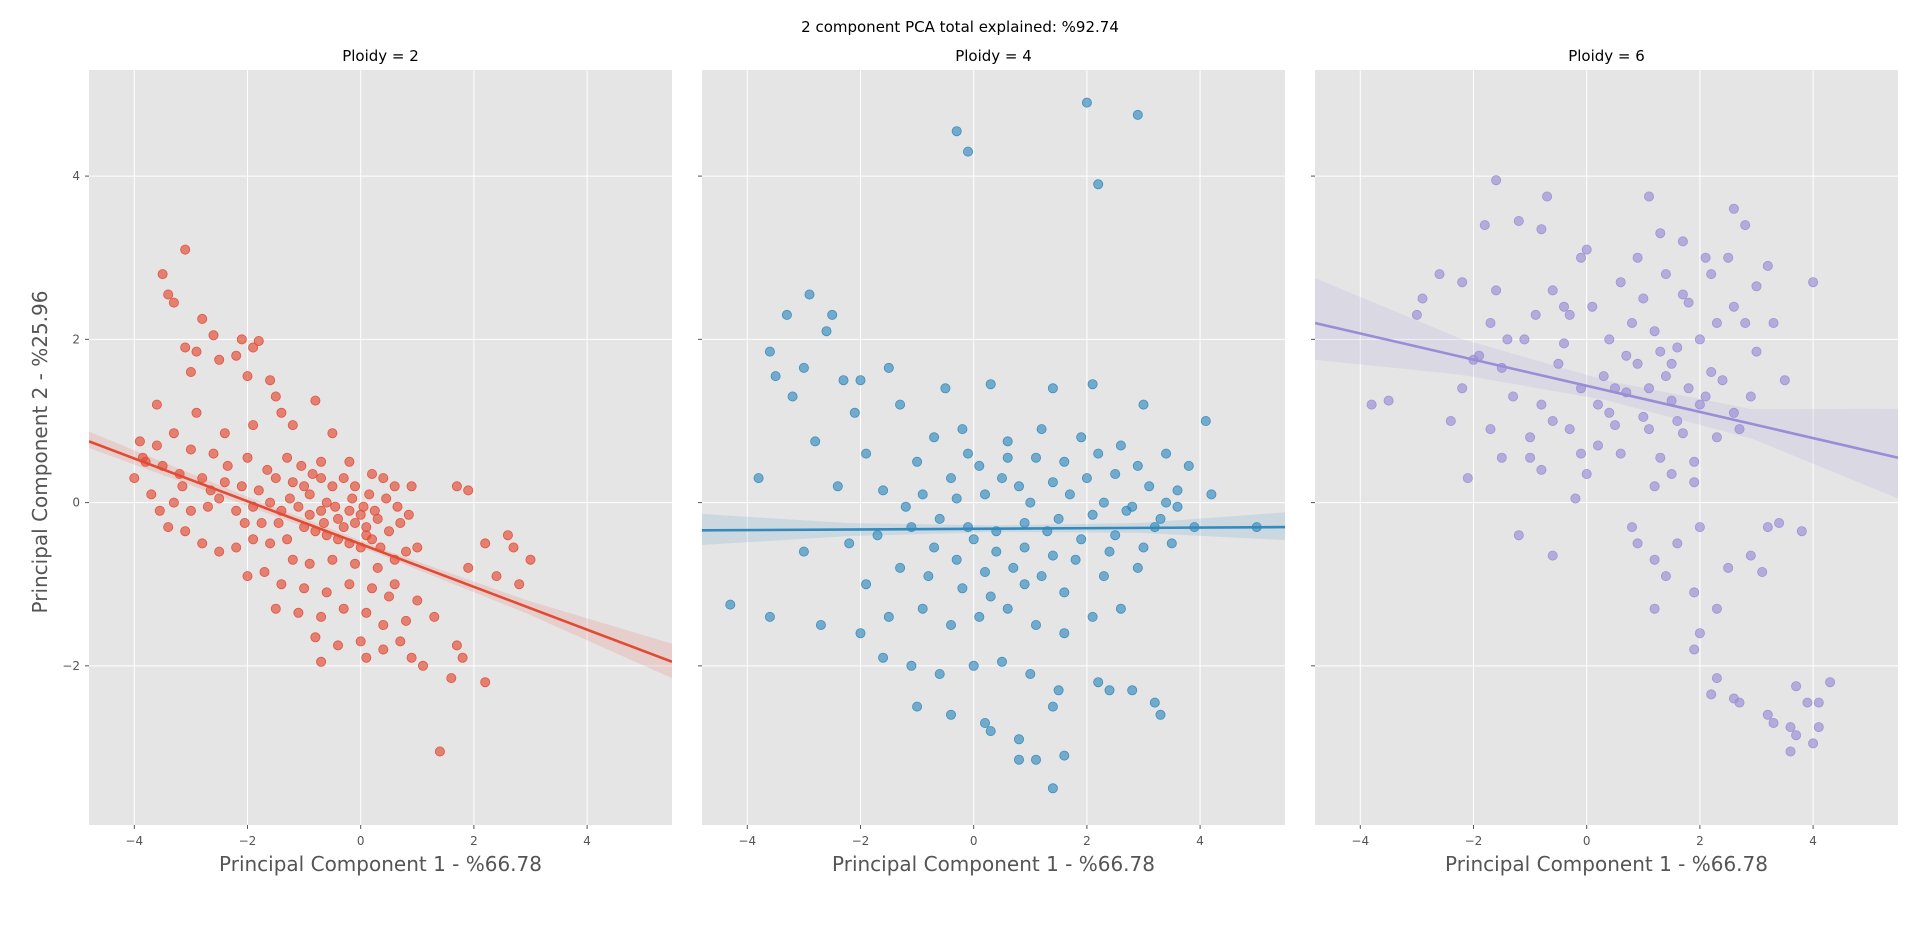  Describe the element at coordinates (248, 841) in the screenshot. I see `x-tick-label: −2` at that location.